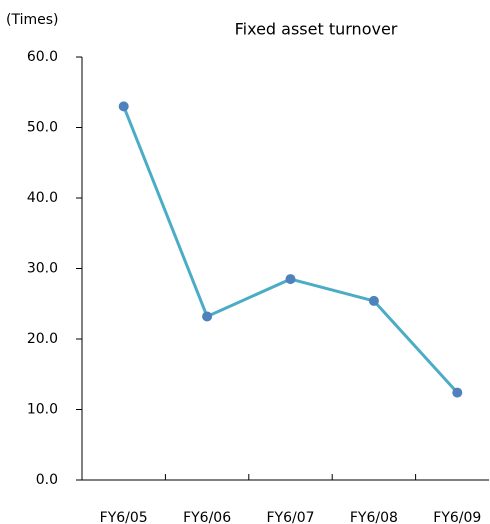 This screenshot has height=524, width=490. I want to click on y-tick-label: 30.0, so click(42, 269).